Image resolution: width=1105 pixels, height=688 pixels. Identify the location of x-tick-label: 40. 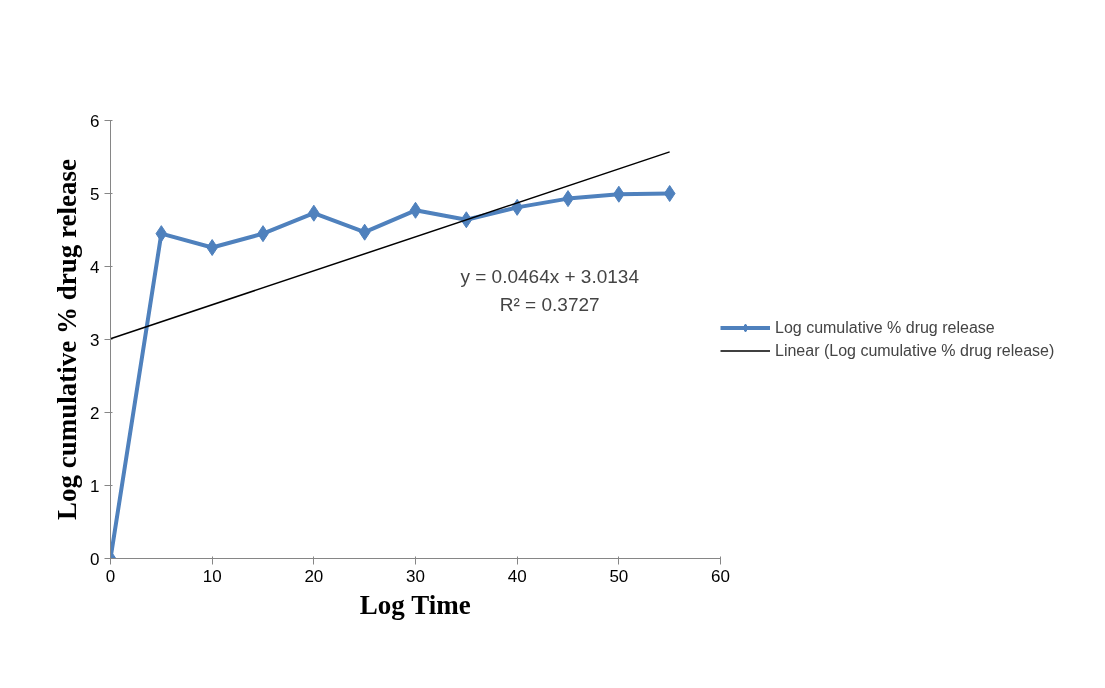
(517, 576).